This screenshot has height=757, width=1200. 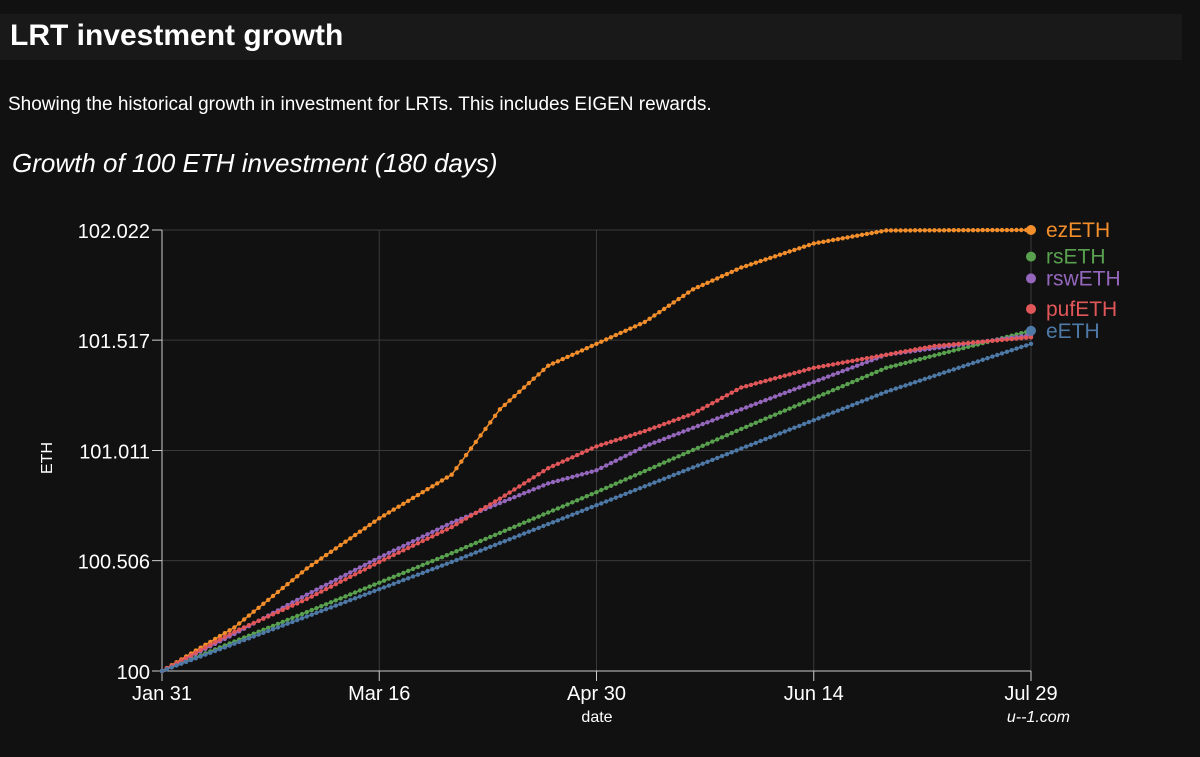 I want to click on page-title: LRT investment growth, so click(x=177, y=35).